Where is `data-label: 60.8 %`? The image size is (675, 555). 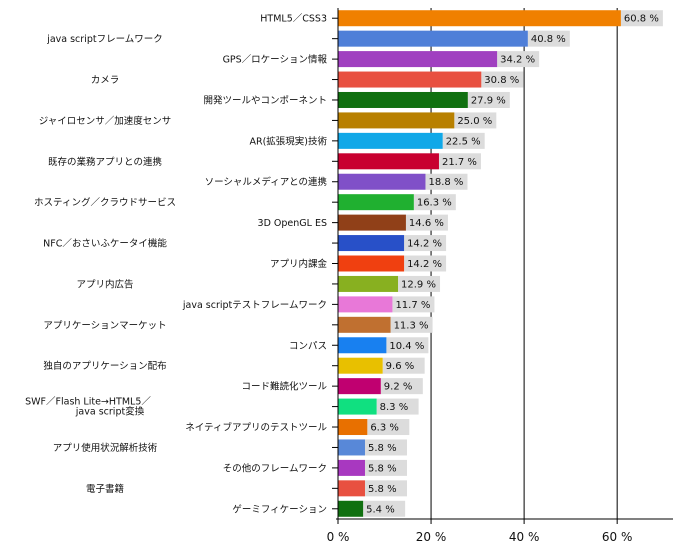
data-label: 60.8 % is located at coordinates (641, 19).